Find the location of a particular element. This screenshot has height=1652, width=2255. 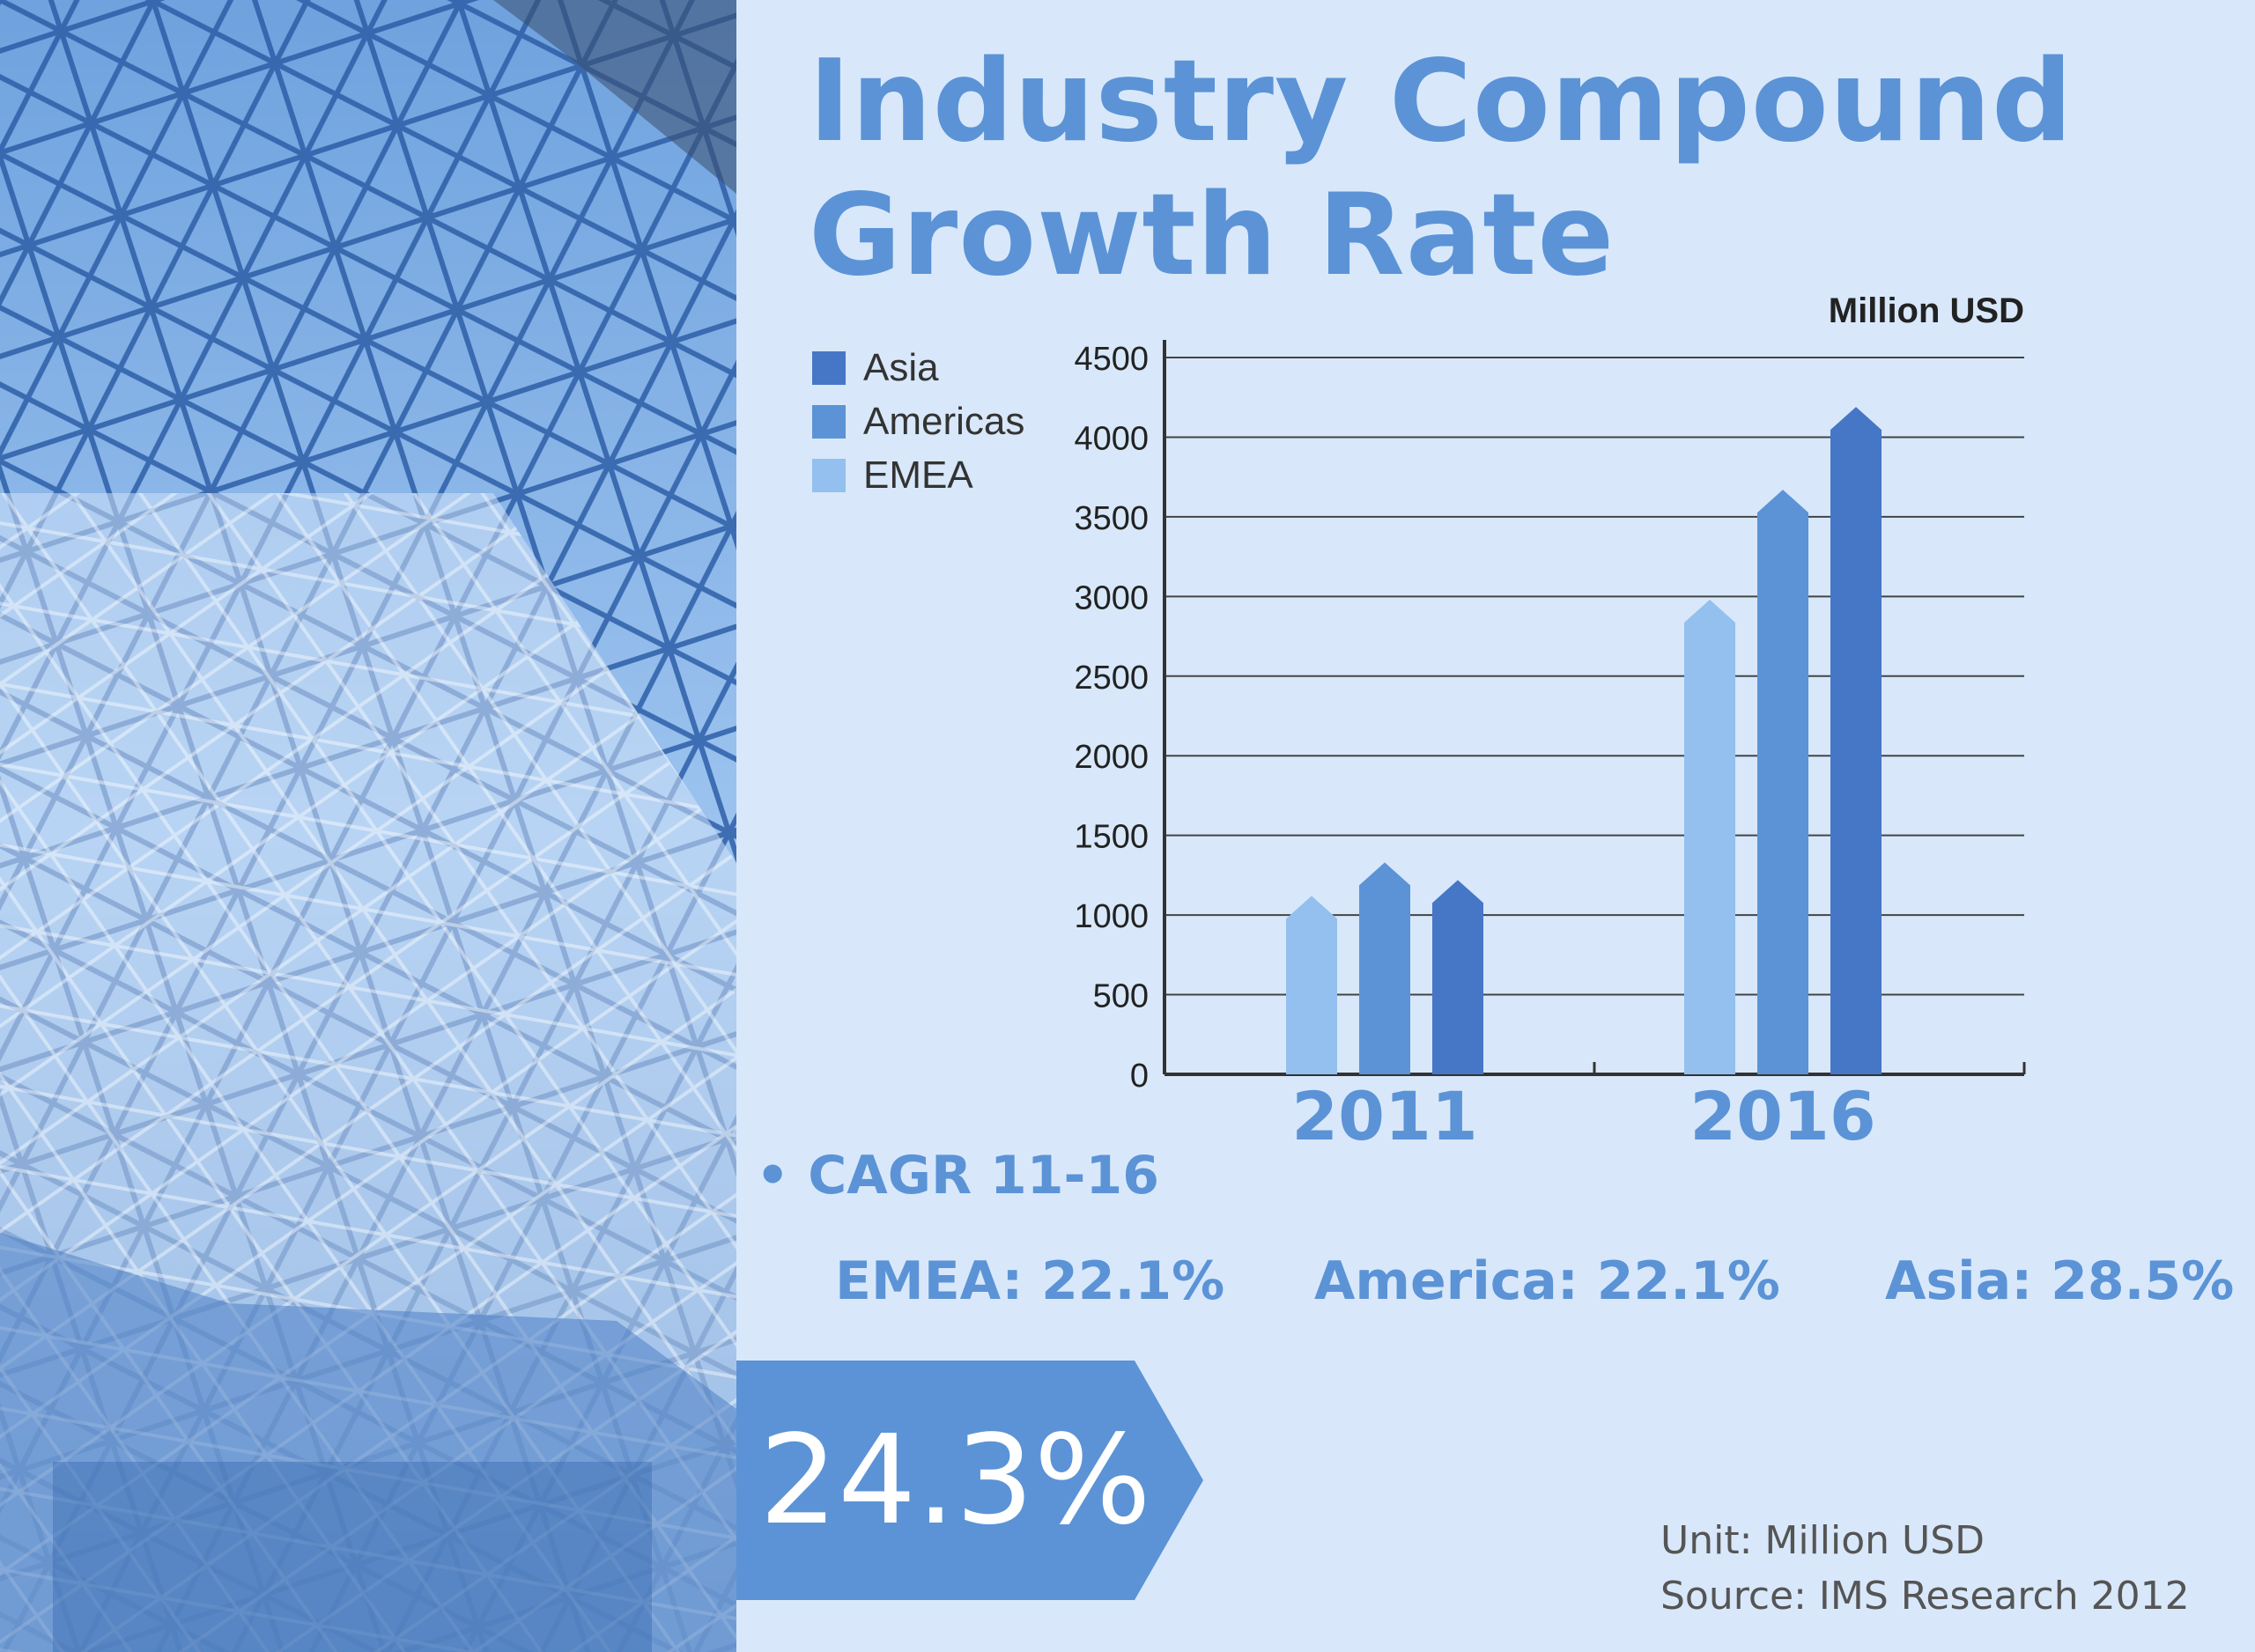

cagr-america: America: 22.1% is located at coordinates (1547, 1281).